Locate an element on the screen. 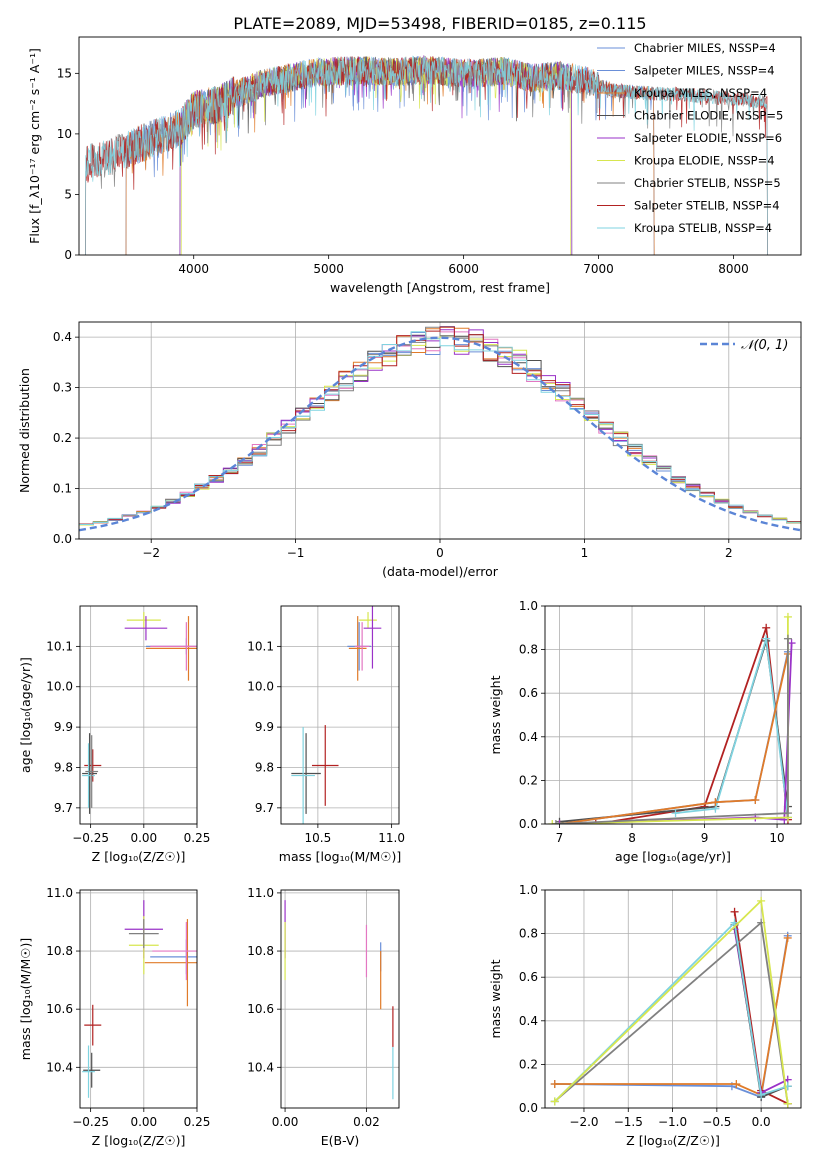  y-tick-label: 10 is located at coordinates (64, 134).